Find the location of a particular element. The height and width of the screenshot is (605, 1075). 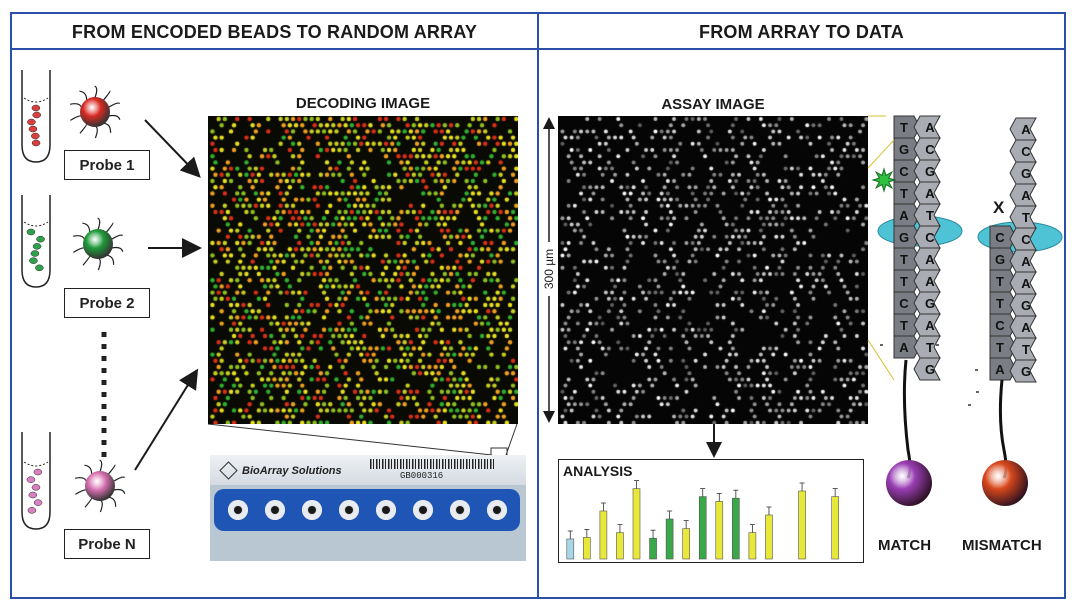

slide-barcode-number: GB000316 is located at coordinates (422, 476).